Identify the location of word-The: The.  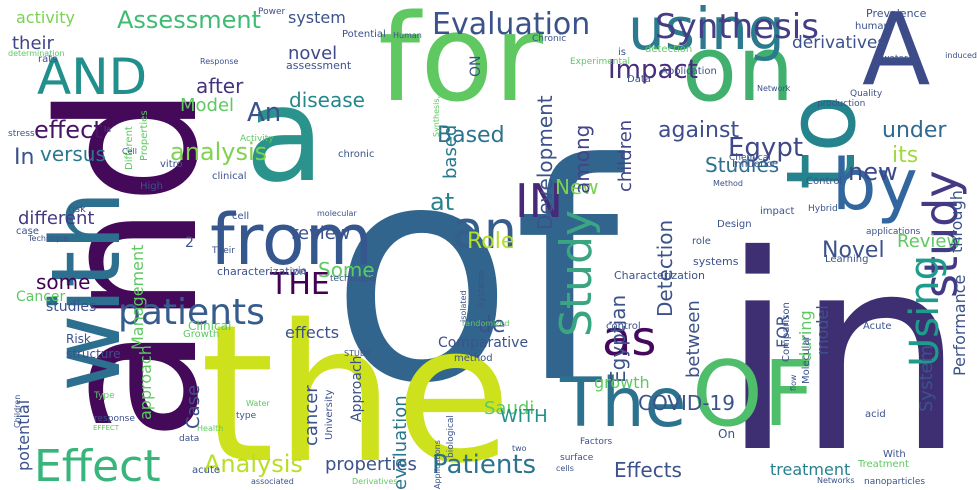
(623, 403).